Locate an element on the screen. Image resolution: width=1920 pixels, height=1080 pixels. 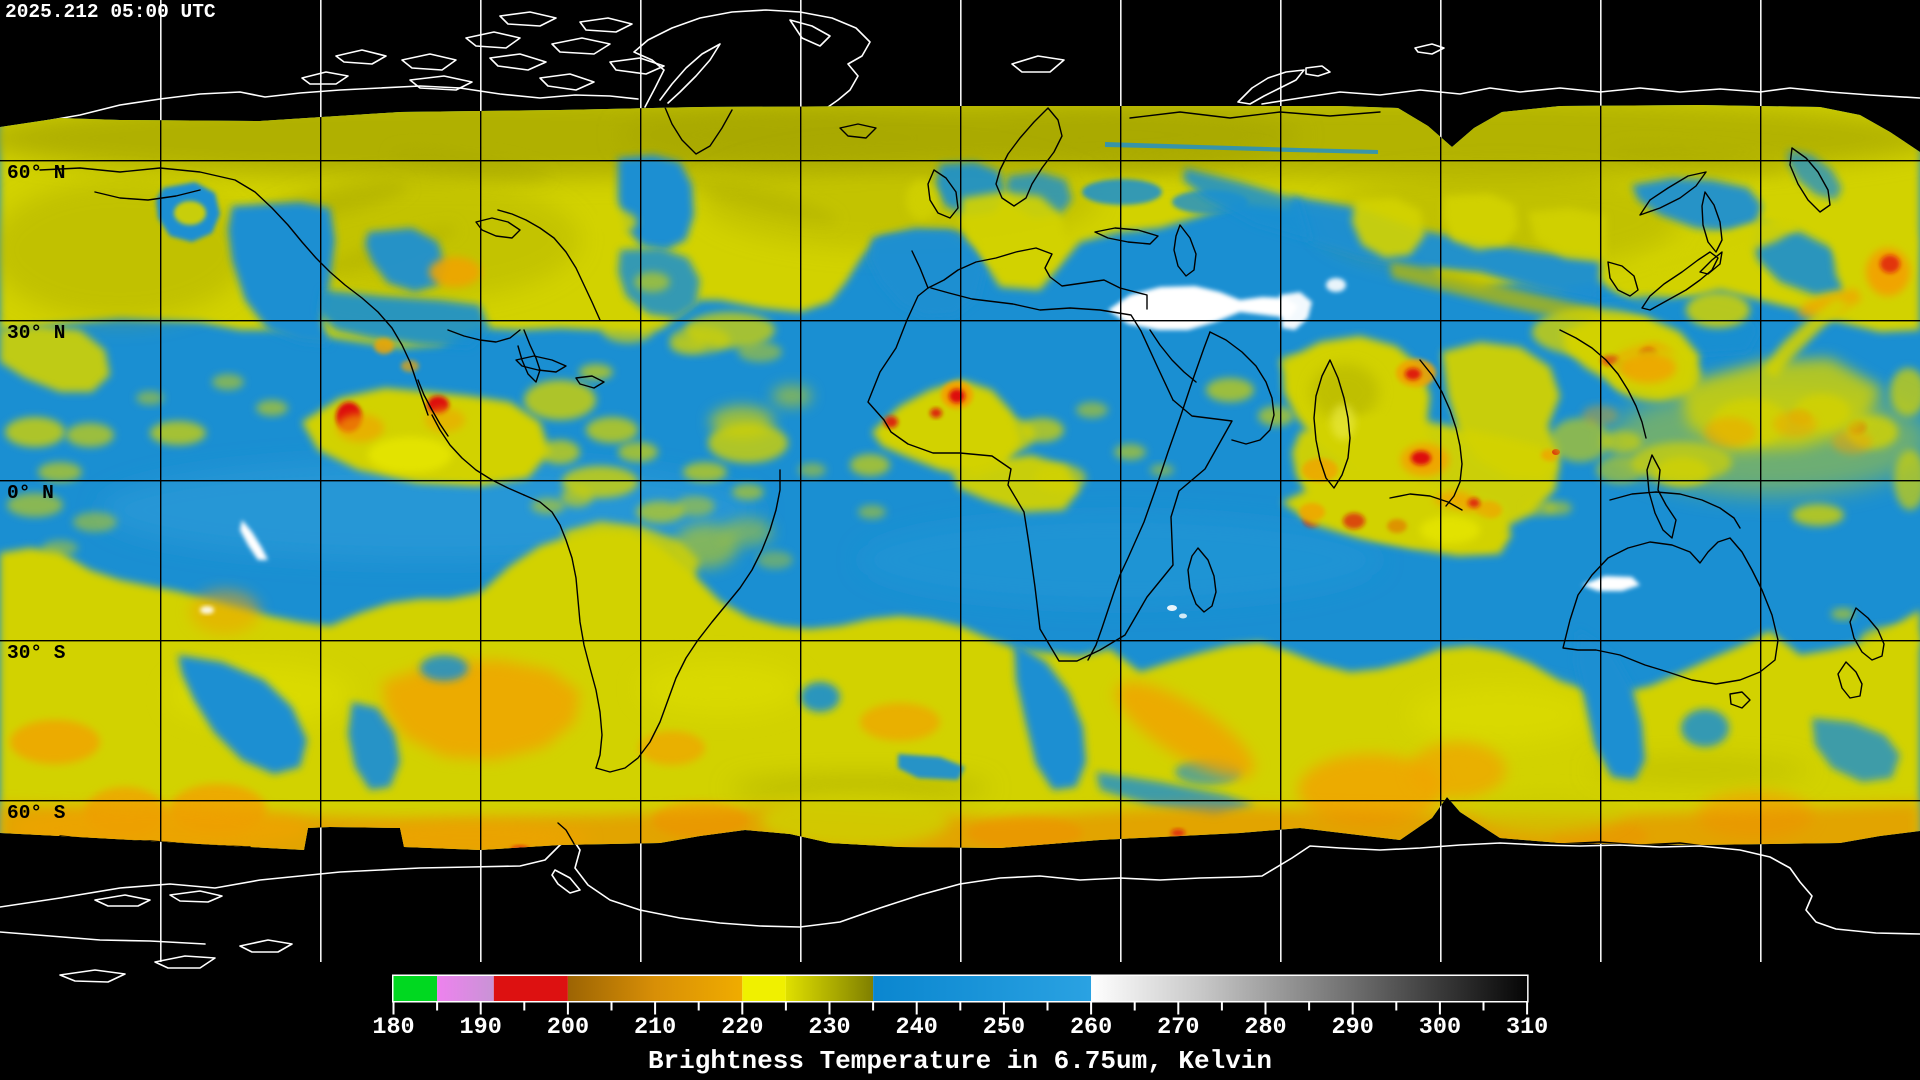
svg-text: 230 is located at coordinates (829, 1027).